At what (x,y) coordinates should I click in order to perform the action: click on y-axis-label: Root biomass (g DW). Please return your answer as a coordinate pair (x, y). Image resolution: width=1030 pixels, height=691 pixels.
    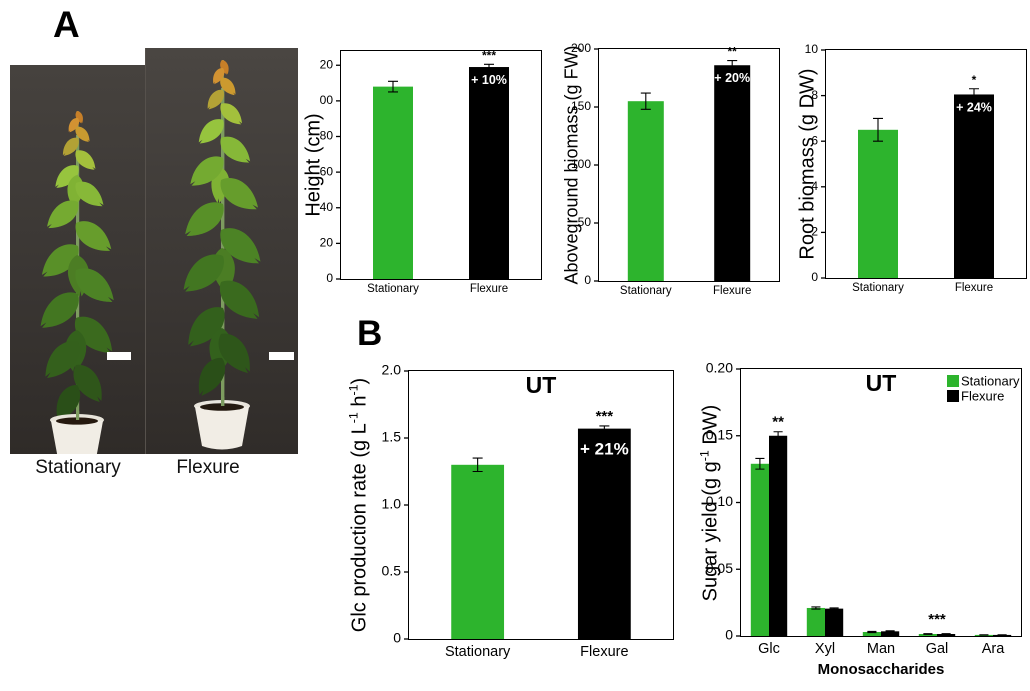
    Looking at the image, I should click on (807, 164).